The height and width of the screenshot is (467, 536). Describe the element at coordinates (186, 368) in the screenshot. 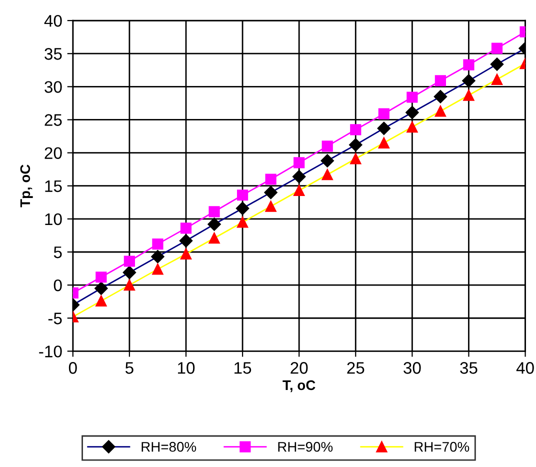

I see `x-tick-label: 10` at that location.